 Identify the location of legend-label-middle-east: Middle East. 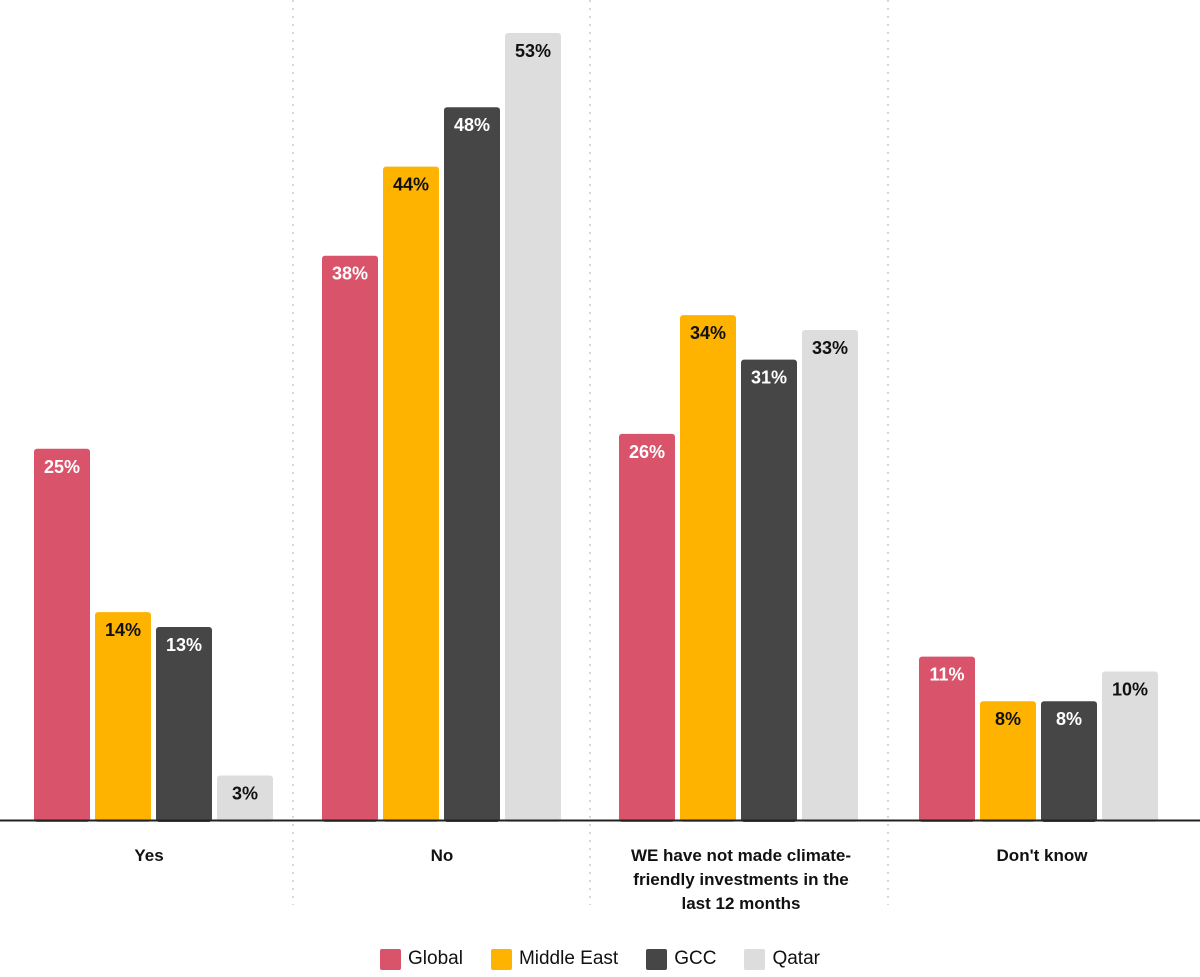
(568, 958).